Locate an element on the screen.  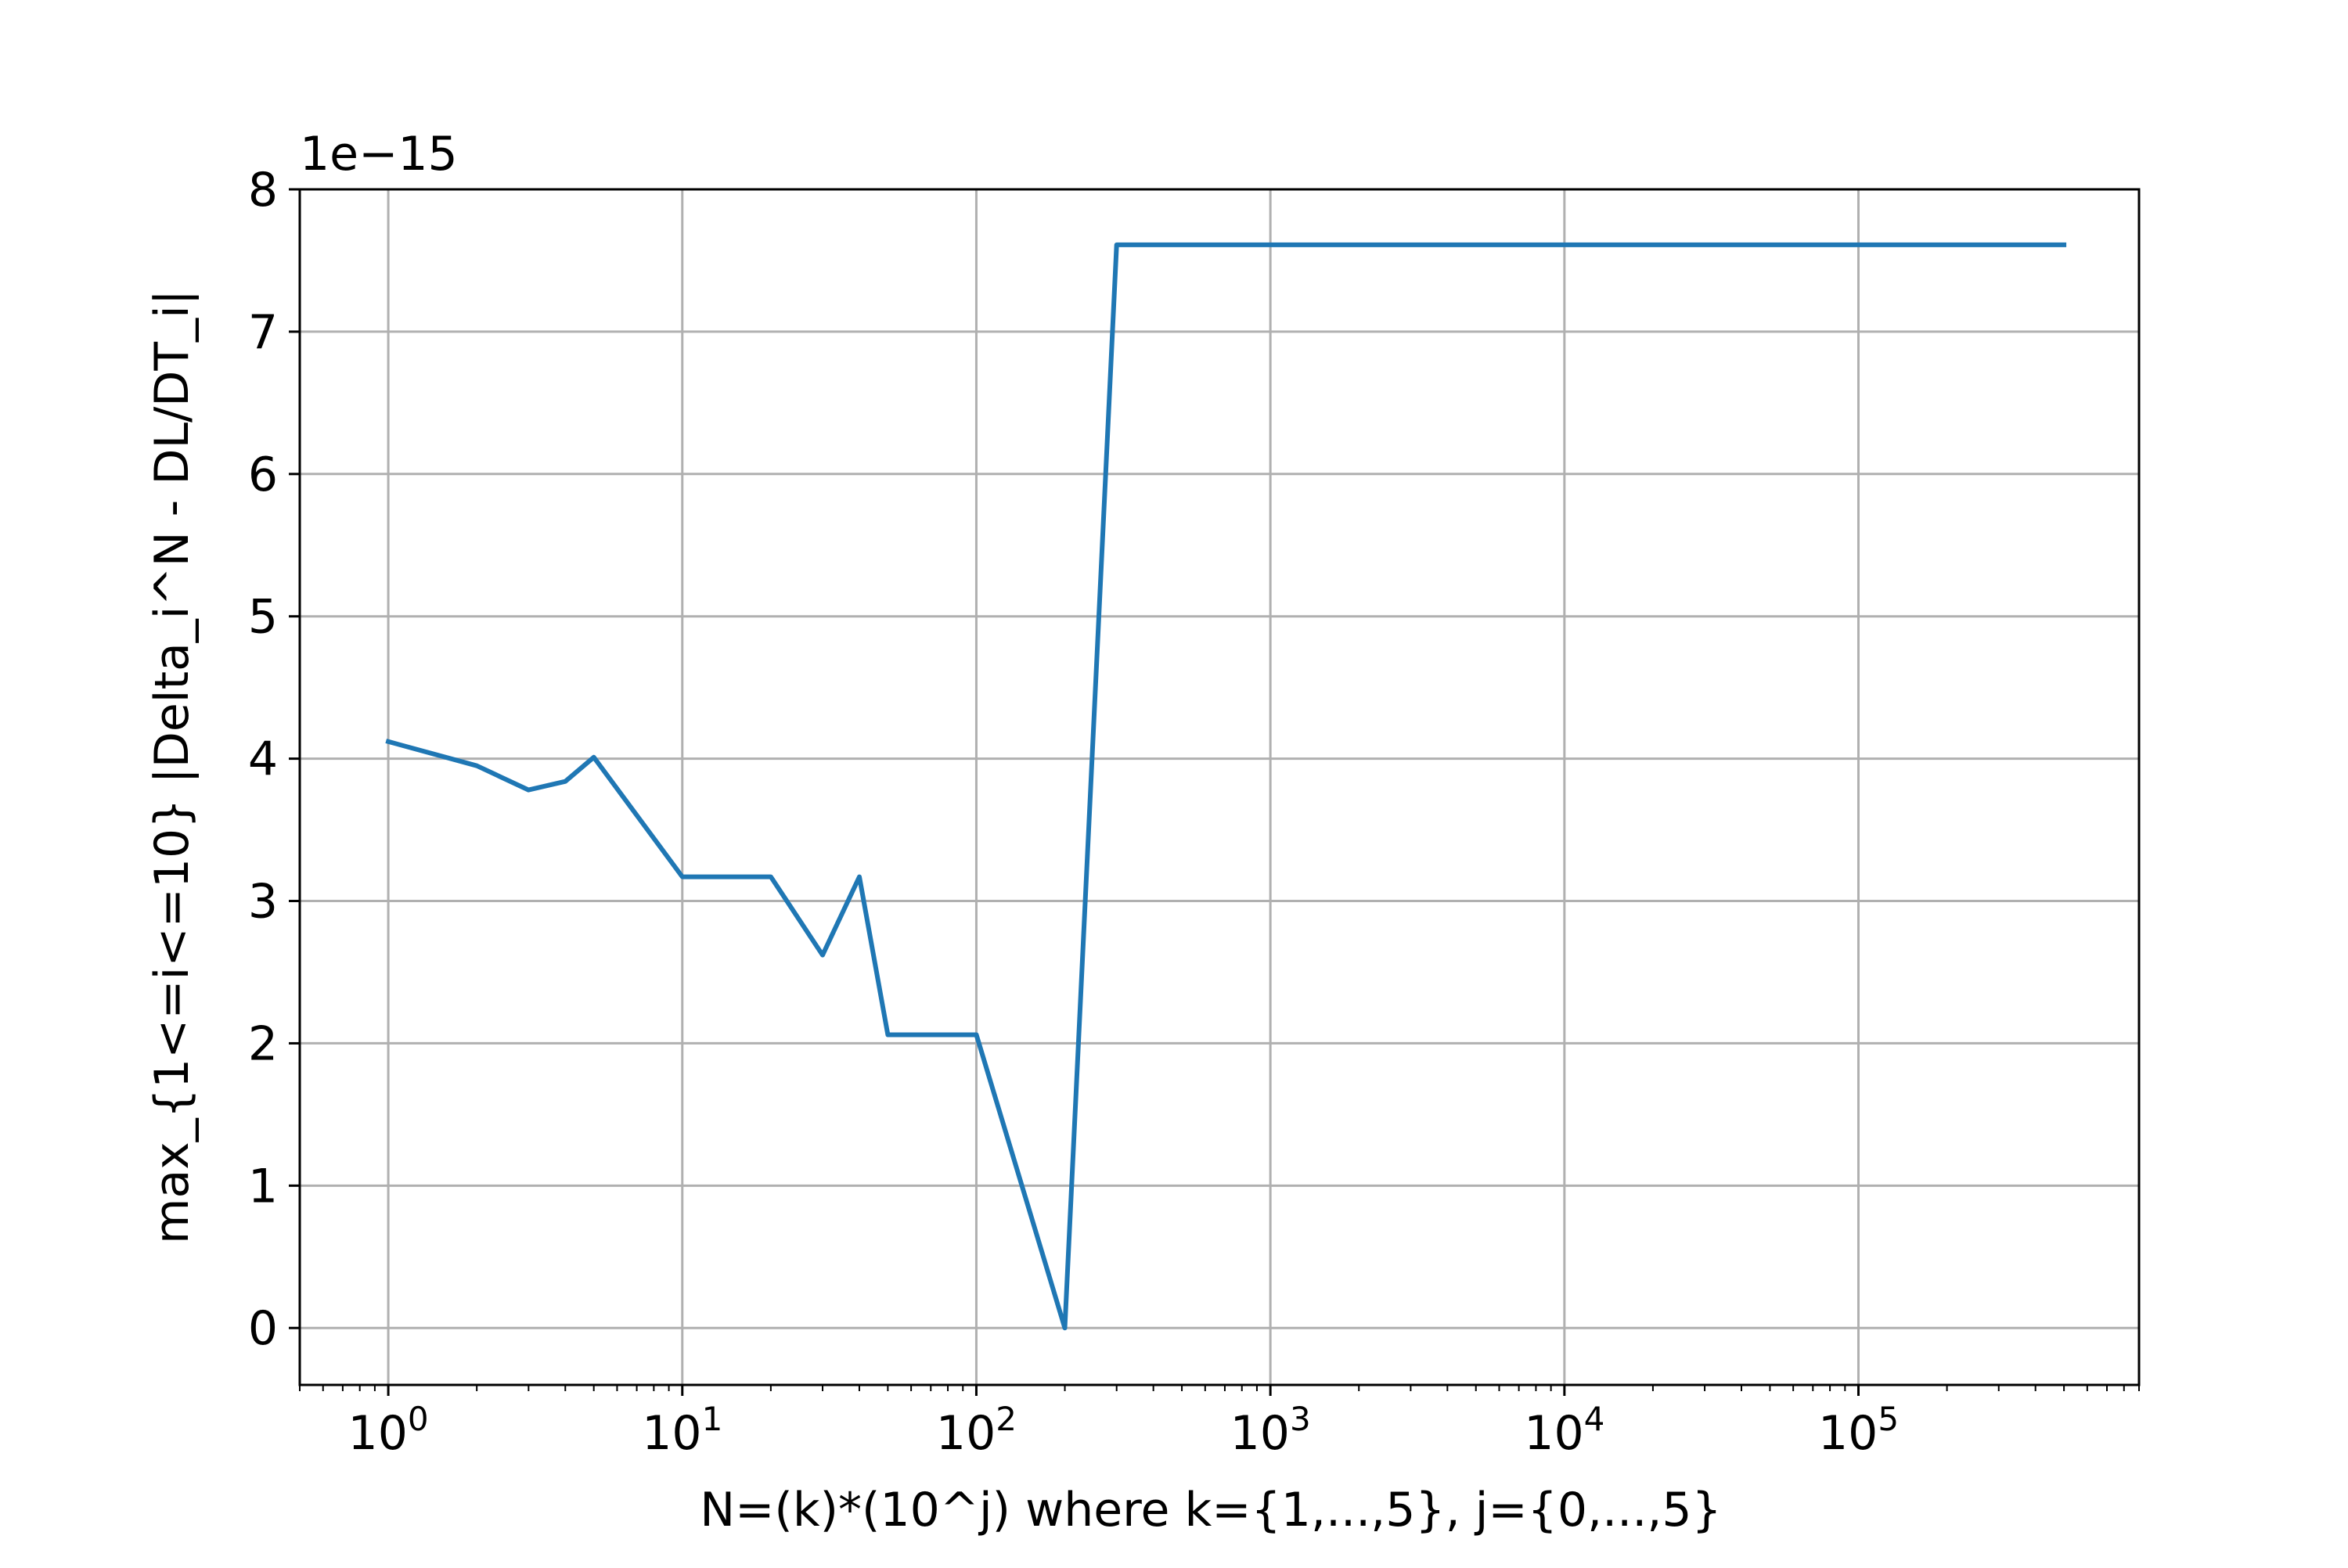
y-tick-label: 6 is located at coordinates (263, 475).